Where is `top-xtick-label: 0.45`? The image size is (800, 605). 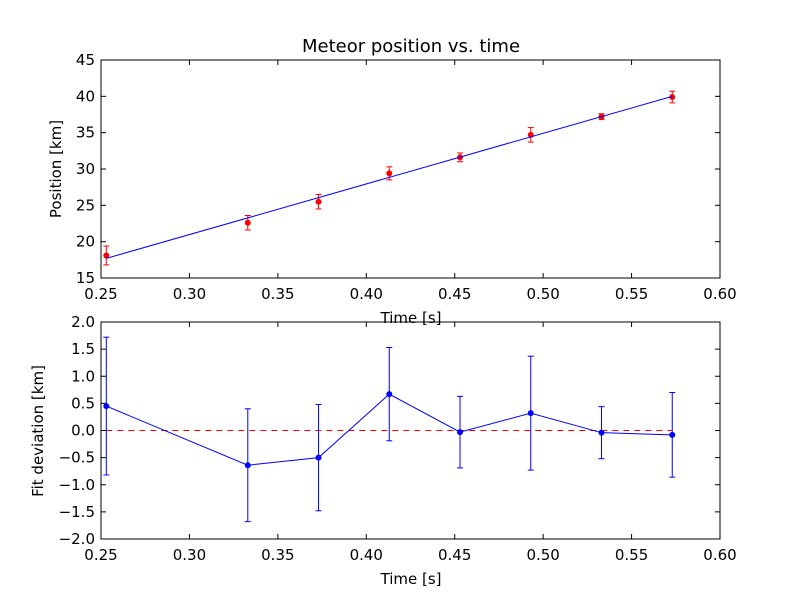 top-xtick-label: 0.45 is located at coordinates (454, 294).